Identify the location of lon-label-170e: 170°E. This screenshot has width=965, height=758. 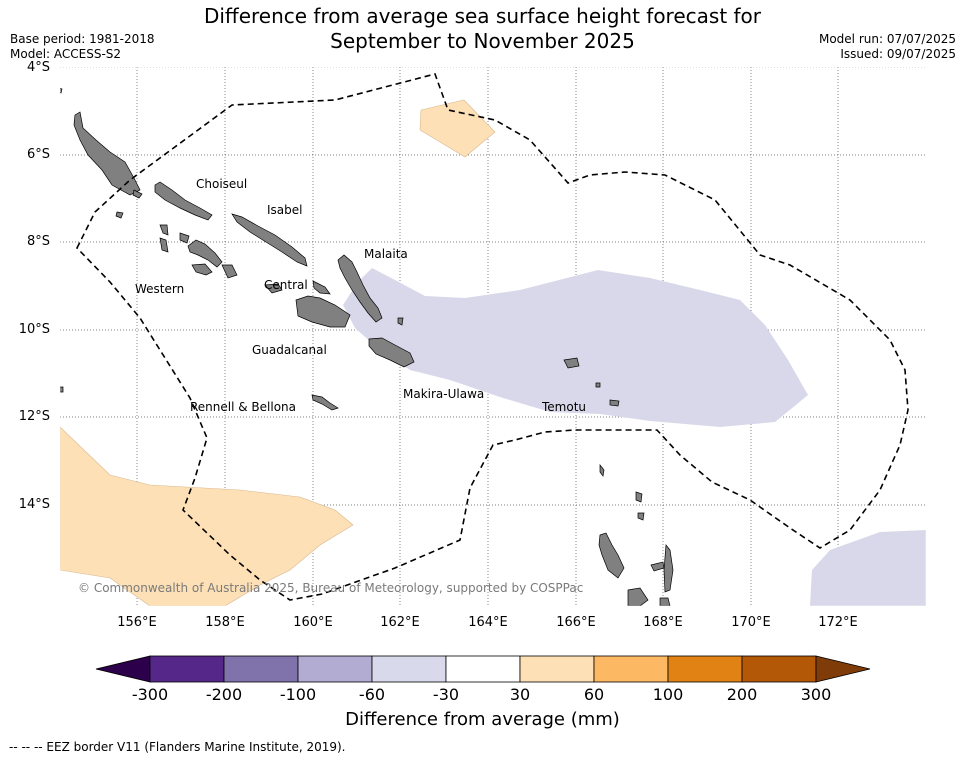
(751, 622).